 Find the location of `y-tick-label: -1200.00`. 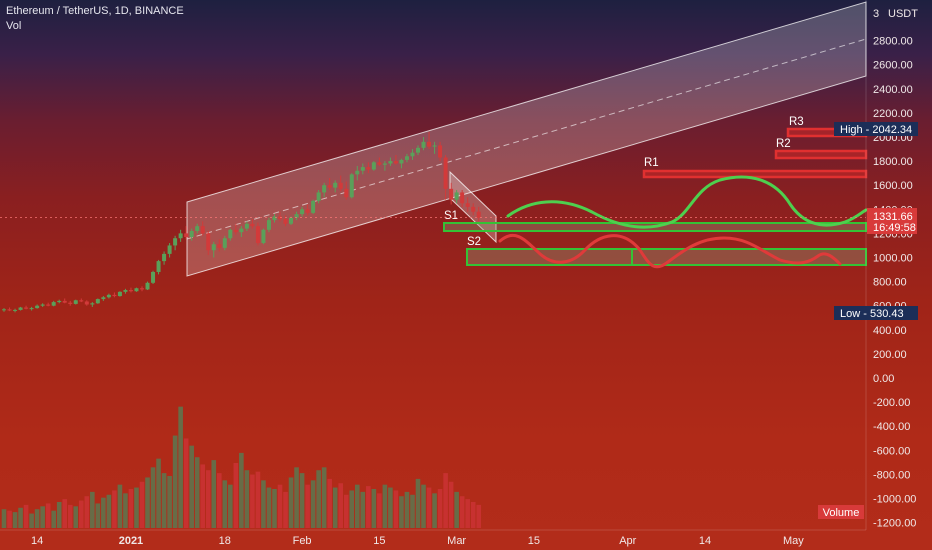

y-tick-label: -1200.00 is located at coordinates (894, 524).